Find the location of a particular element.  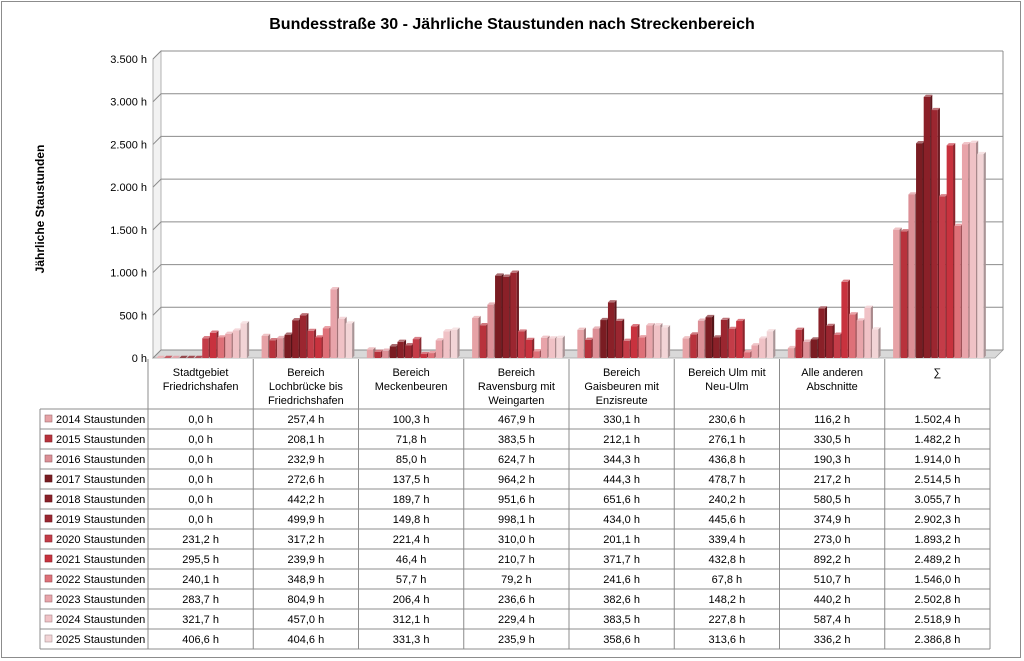

data-label: 206,4 h is located at coordinates (411, 600).